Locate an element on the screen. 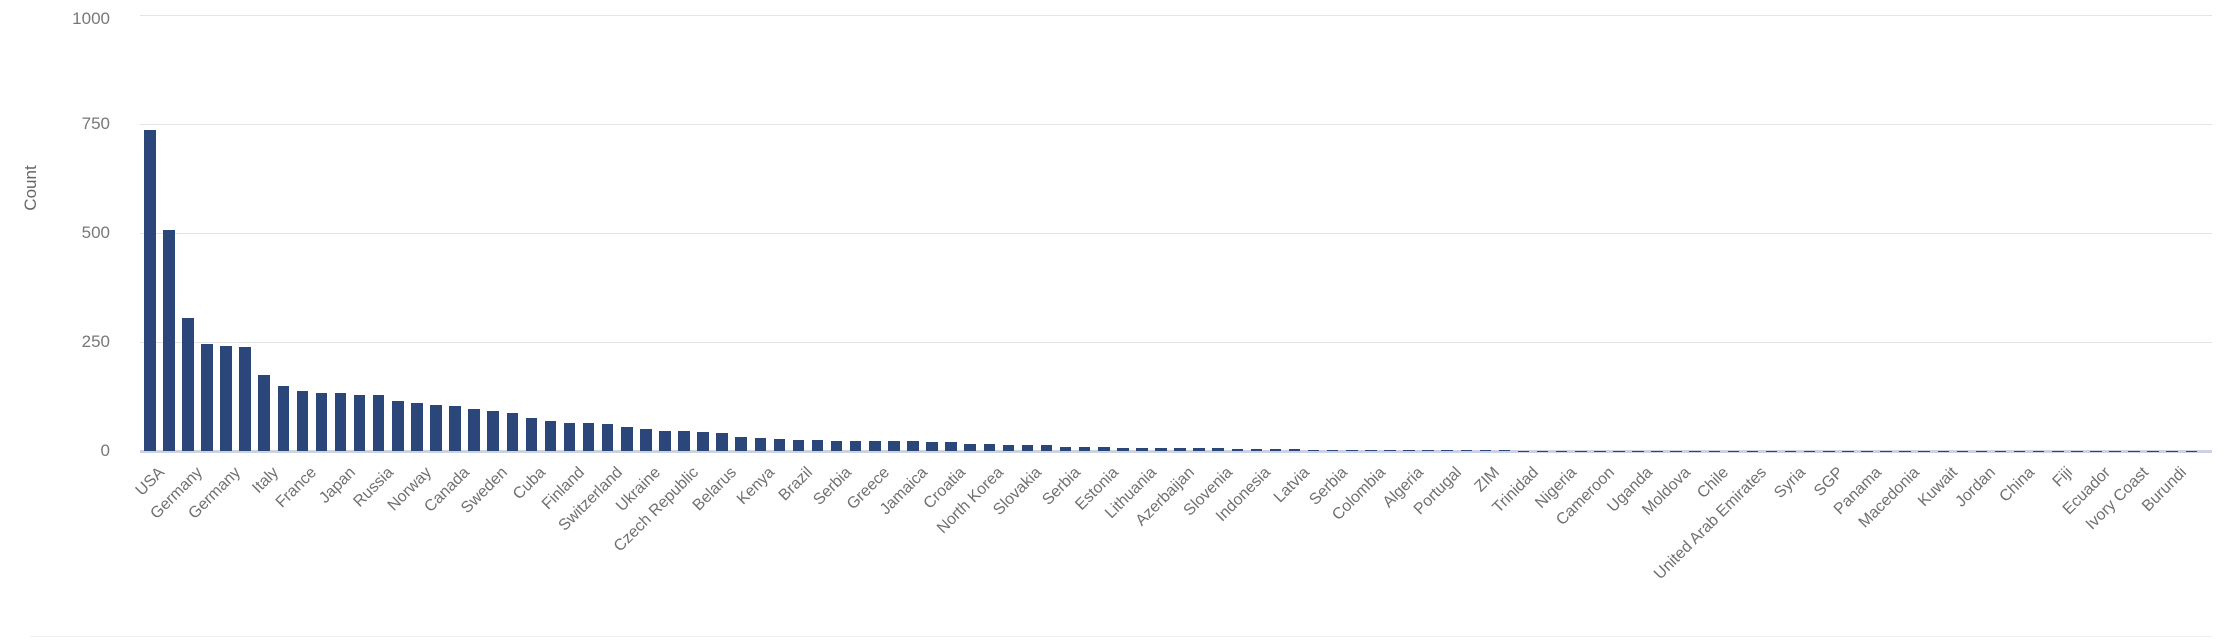 The height and width of the screenshot is (640, 2228). x-tick-label: Jordan is located at coordinates (1976, 487).